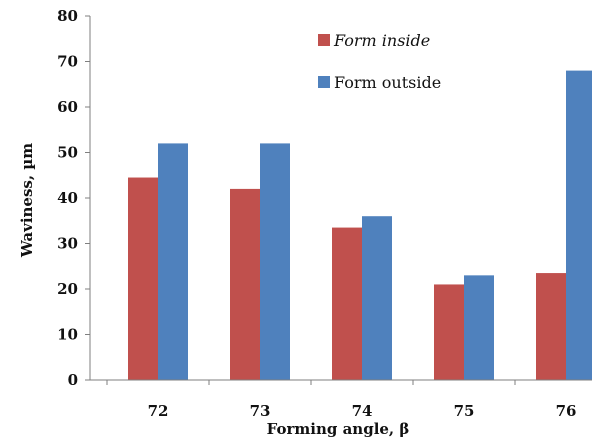 This screenshot has width=592, height=443. I want to click on y-tick-label: 60, so click(67, 107).